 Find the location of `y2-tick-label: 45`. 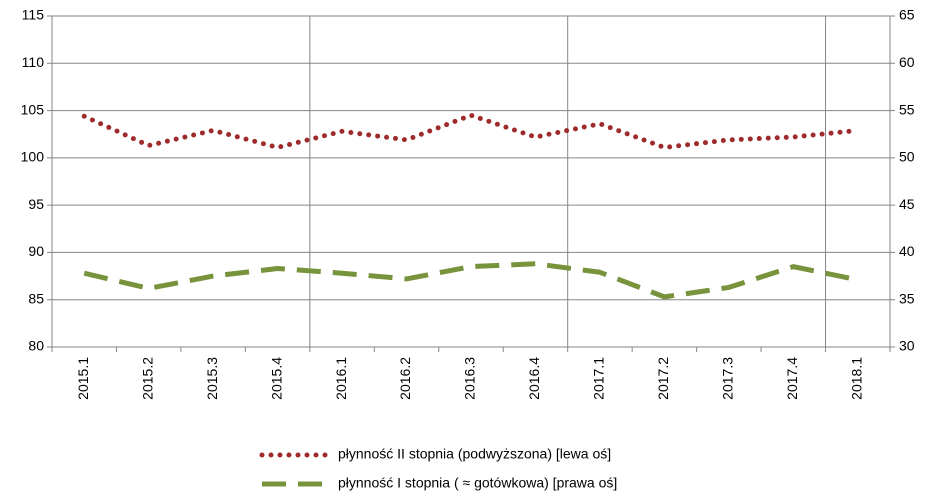

y2-tick-label: 45 is located at coordinates (907, 204).